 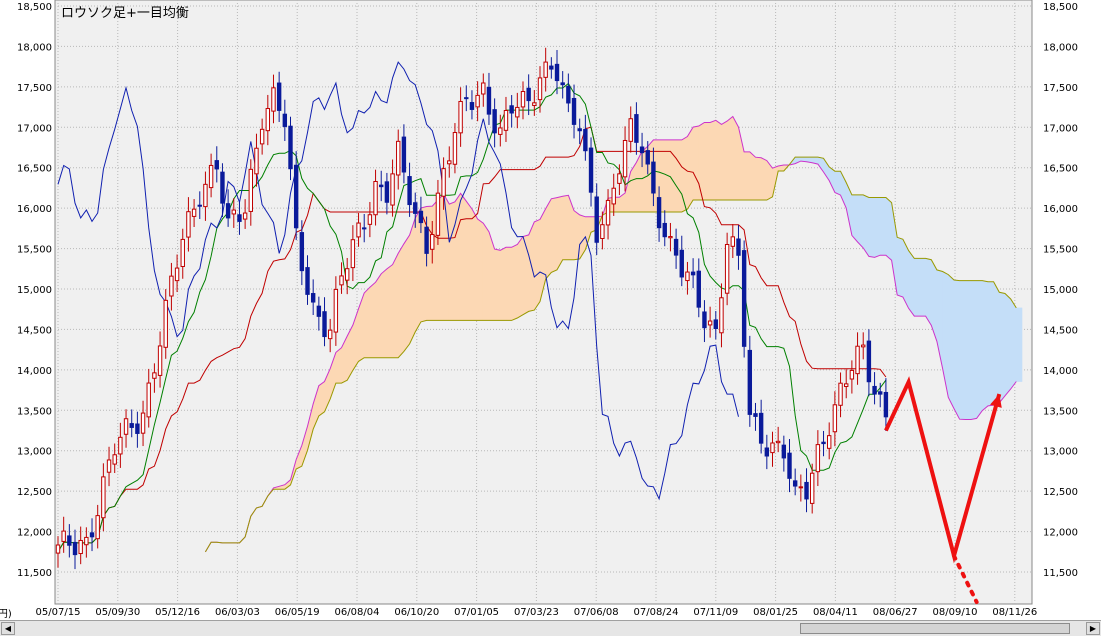 What do you see at coordinates (34, 573) in the screenshot?
I see `y-tick-label-left: 11,500` at bounding box center [34, 573].